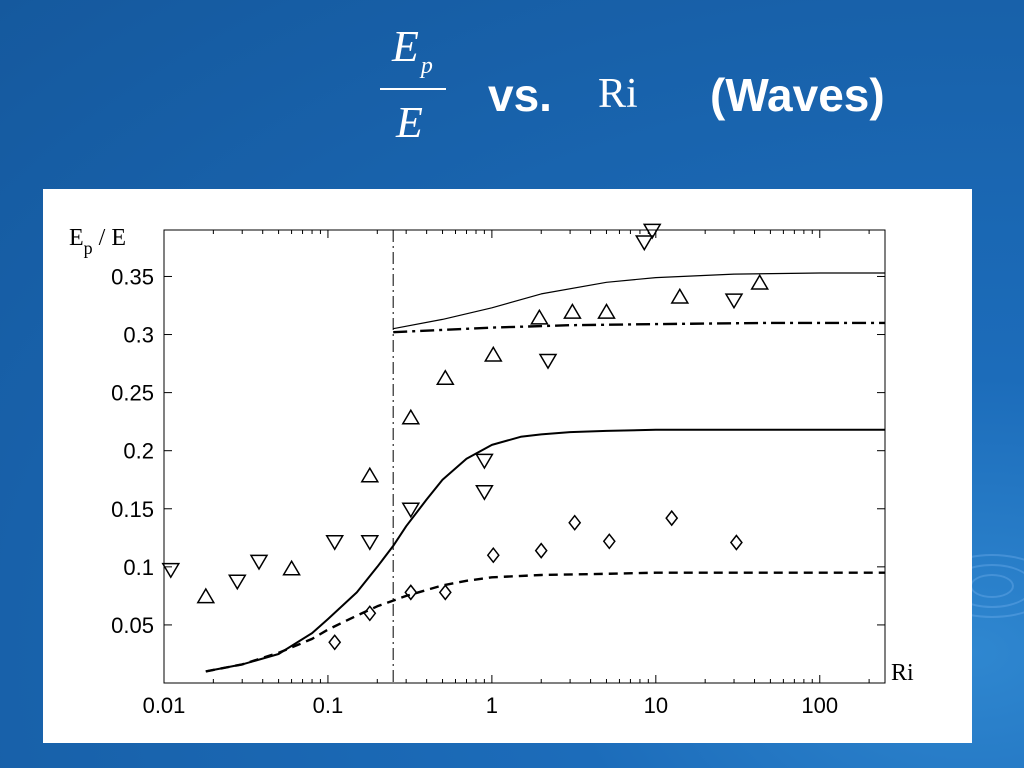  I want to click on y-tick-label: 0.1, so click(138, 567).